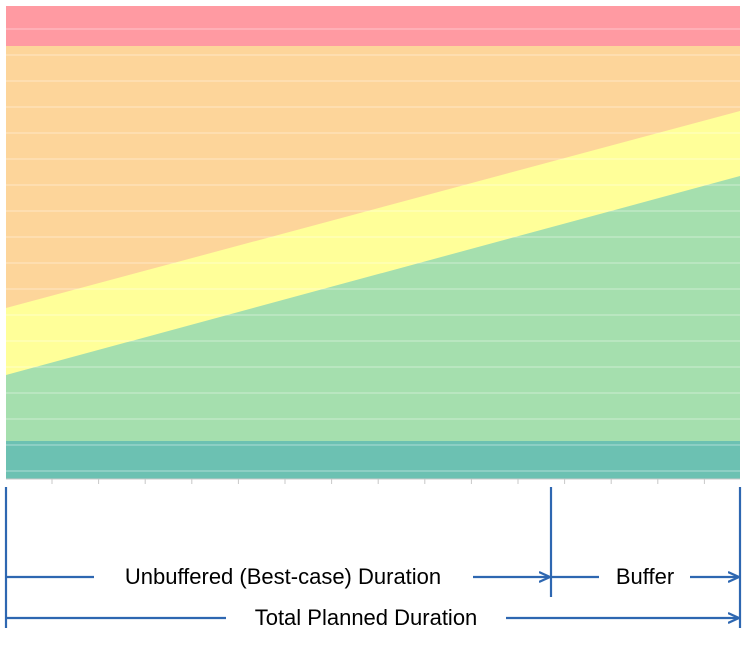  What do you see at coordinates (645, 576) in the screenshot?
I see `buffer-label: Buffer` at bounding box center [645, 576].